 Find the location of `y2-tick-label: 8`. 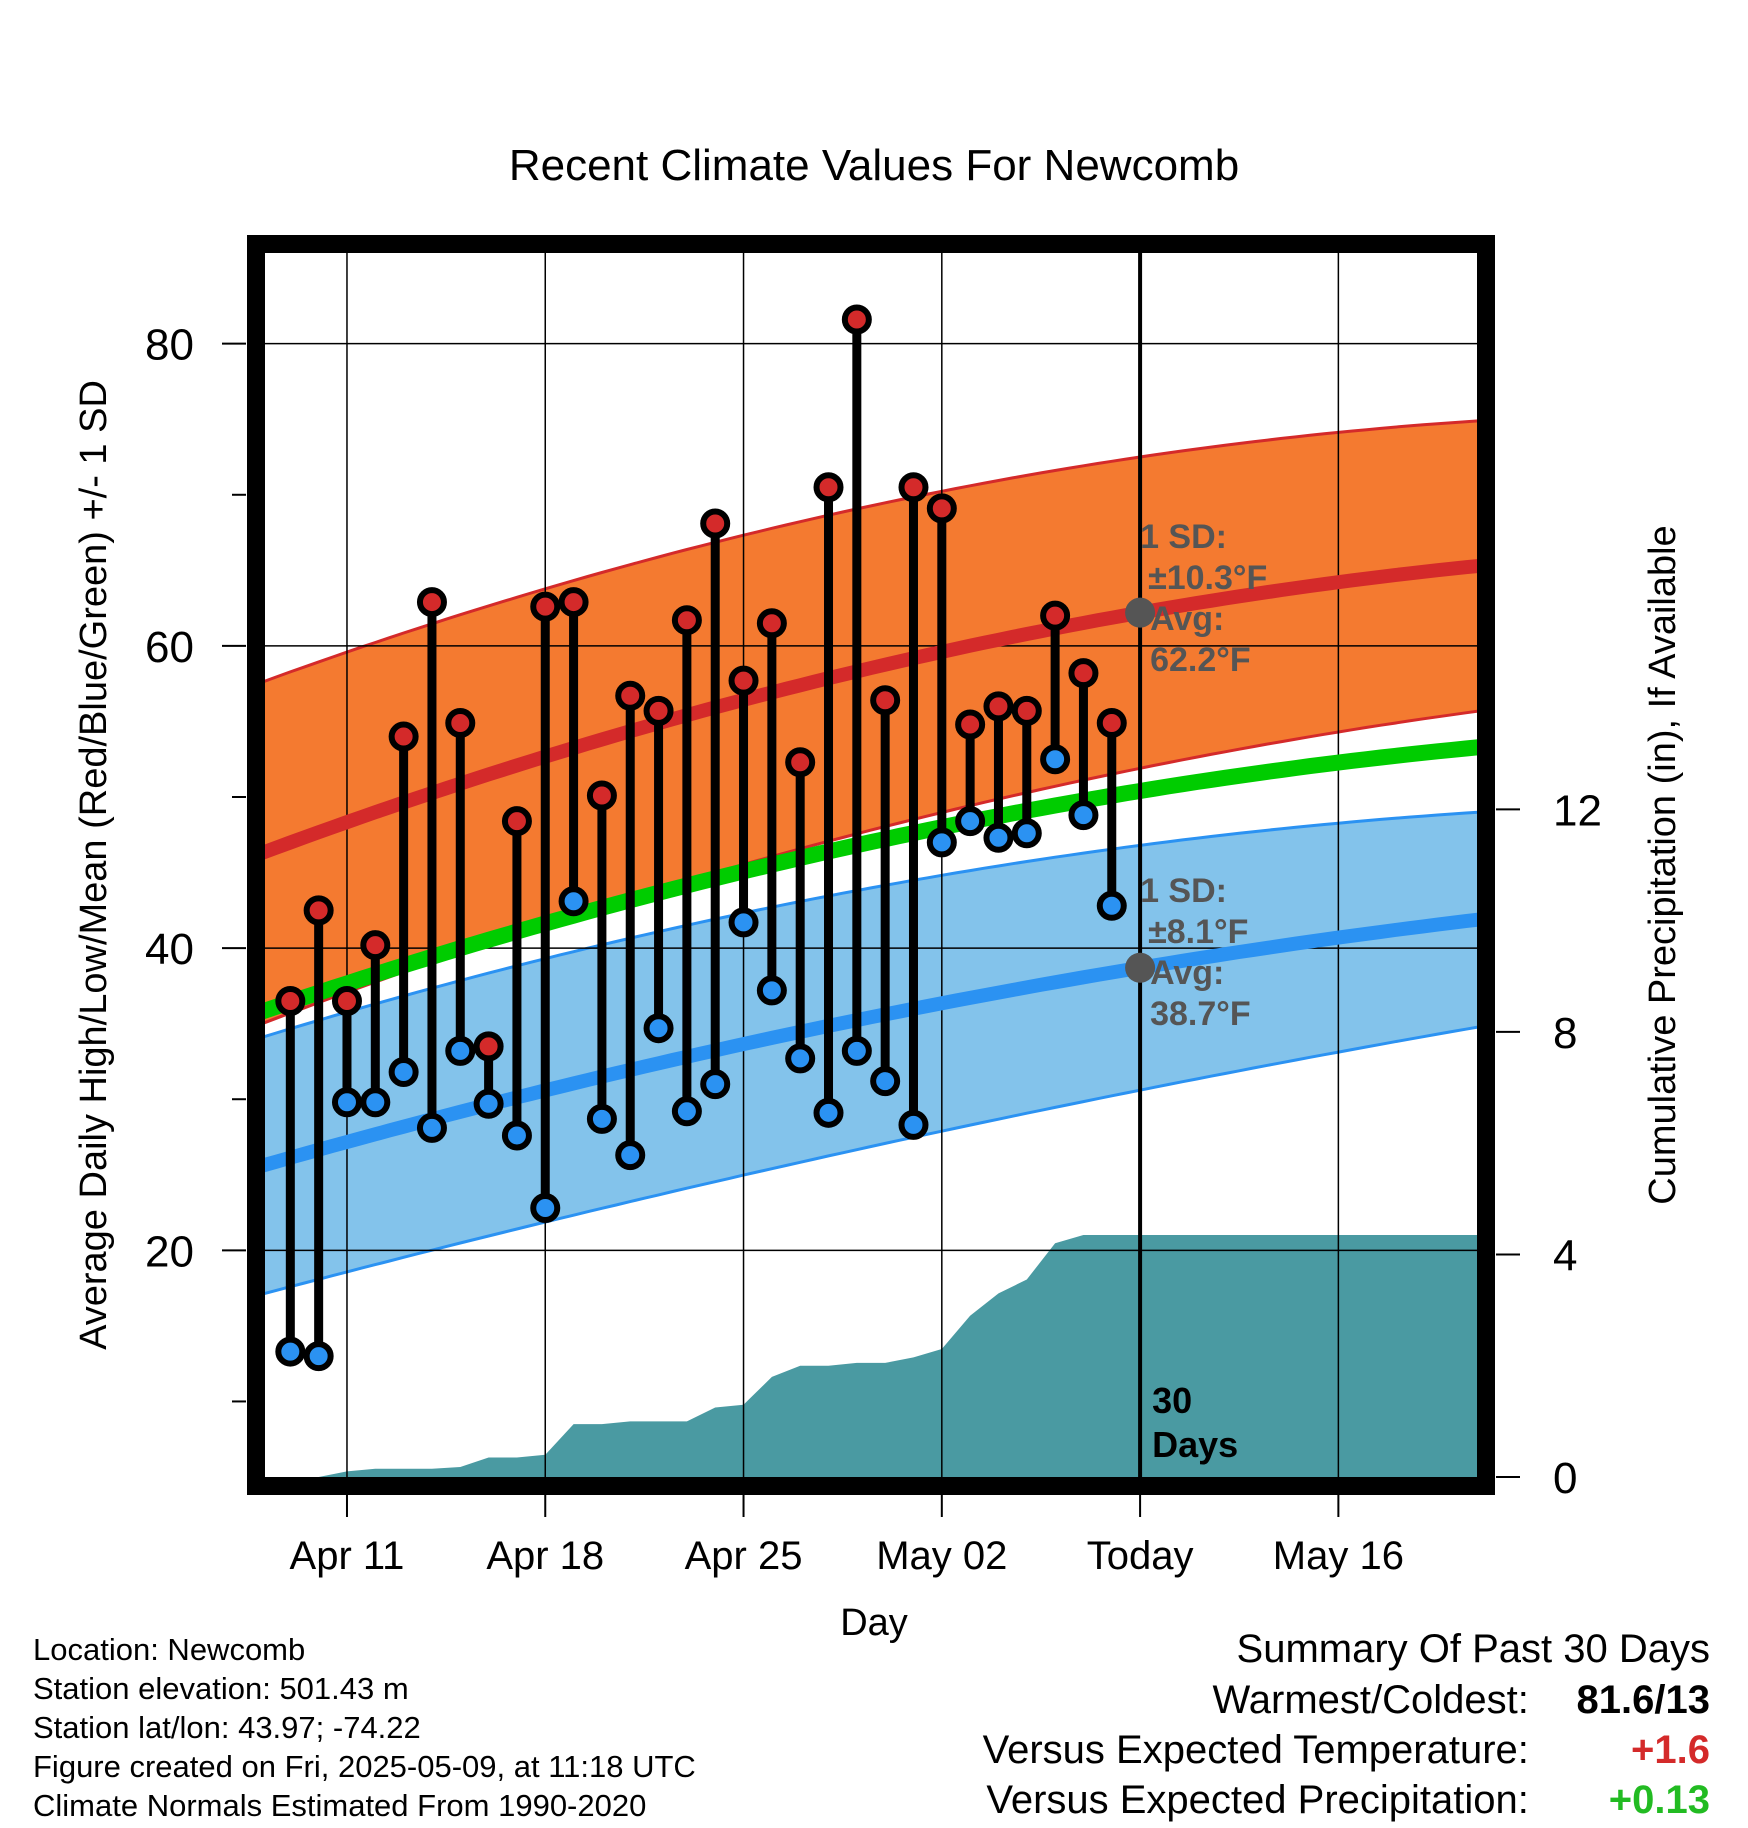

y2-tick-label: 8 is located at coordinates (1565, 1033).